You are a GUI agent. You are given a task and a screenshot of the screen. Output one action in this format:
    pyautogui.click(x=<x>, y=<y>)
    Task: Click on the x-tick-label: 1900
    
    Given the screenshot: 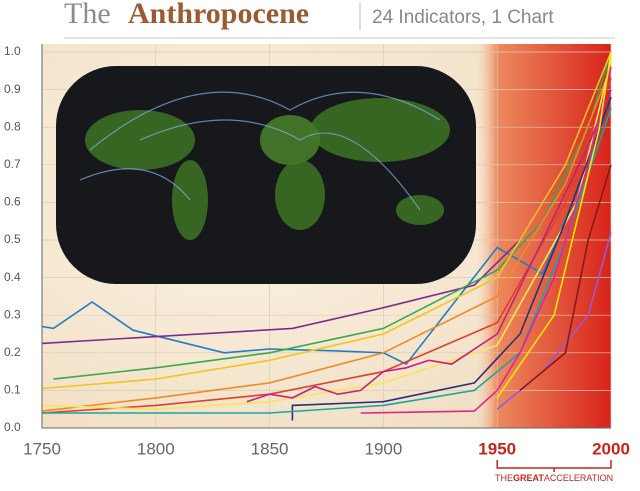 What is the action you would take?
    pyautogui.click(x=383, y=448)
    